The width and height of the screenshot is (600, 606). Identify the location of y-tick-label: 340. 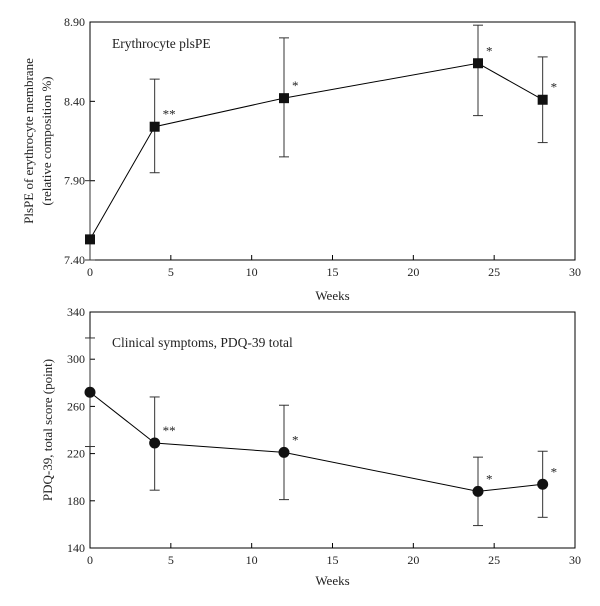
(76, 312).